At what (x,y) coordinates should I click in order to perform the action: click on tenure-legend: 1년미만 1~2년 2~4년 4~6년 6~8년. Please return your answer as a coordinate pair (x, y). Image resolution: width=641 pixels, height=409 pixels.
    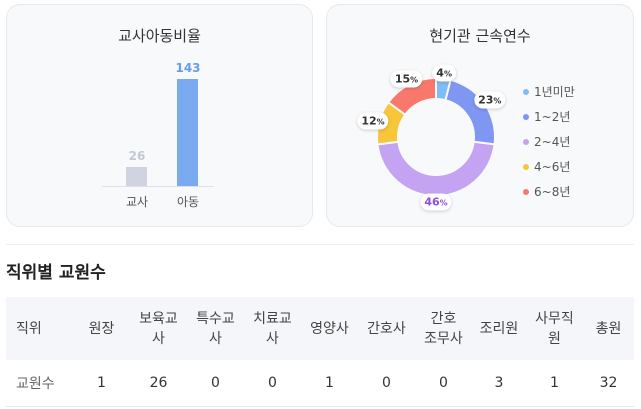
    Looking at the image, I should click on (549, 141).